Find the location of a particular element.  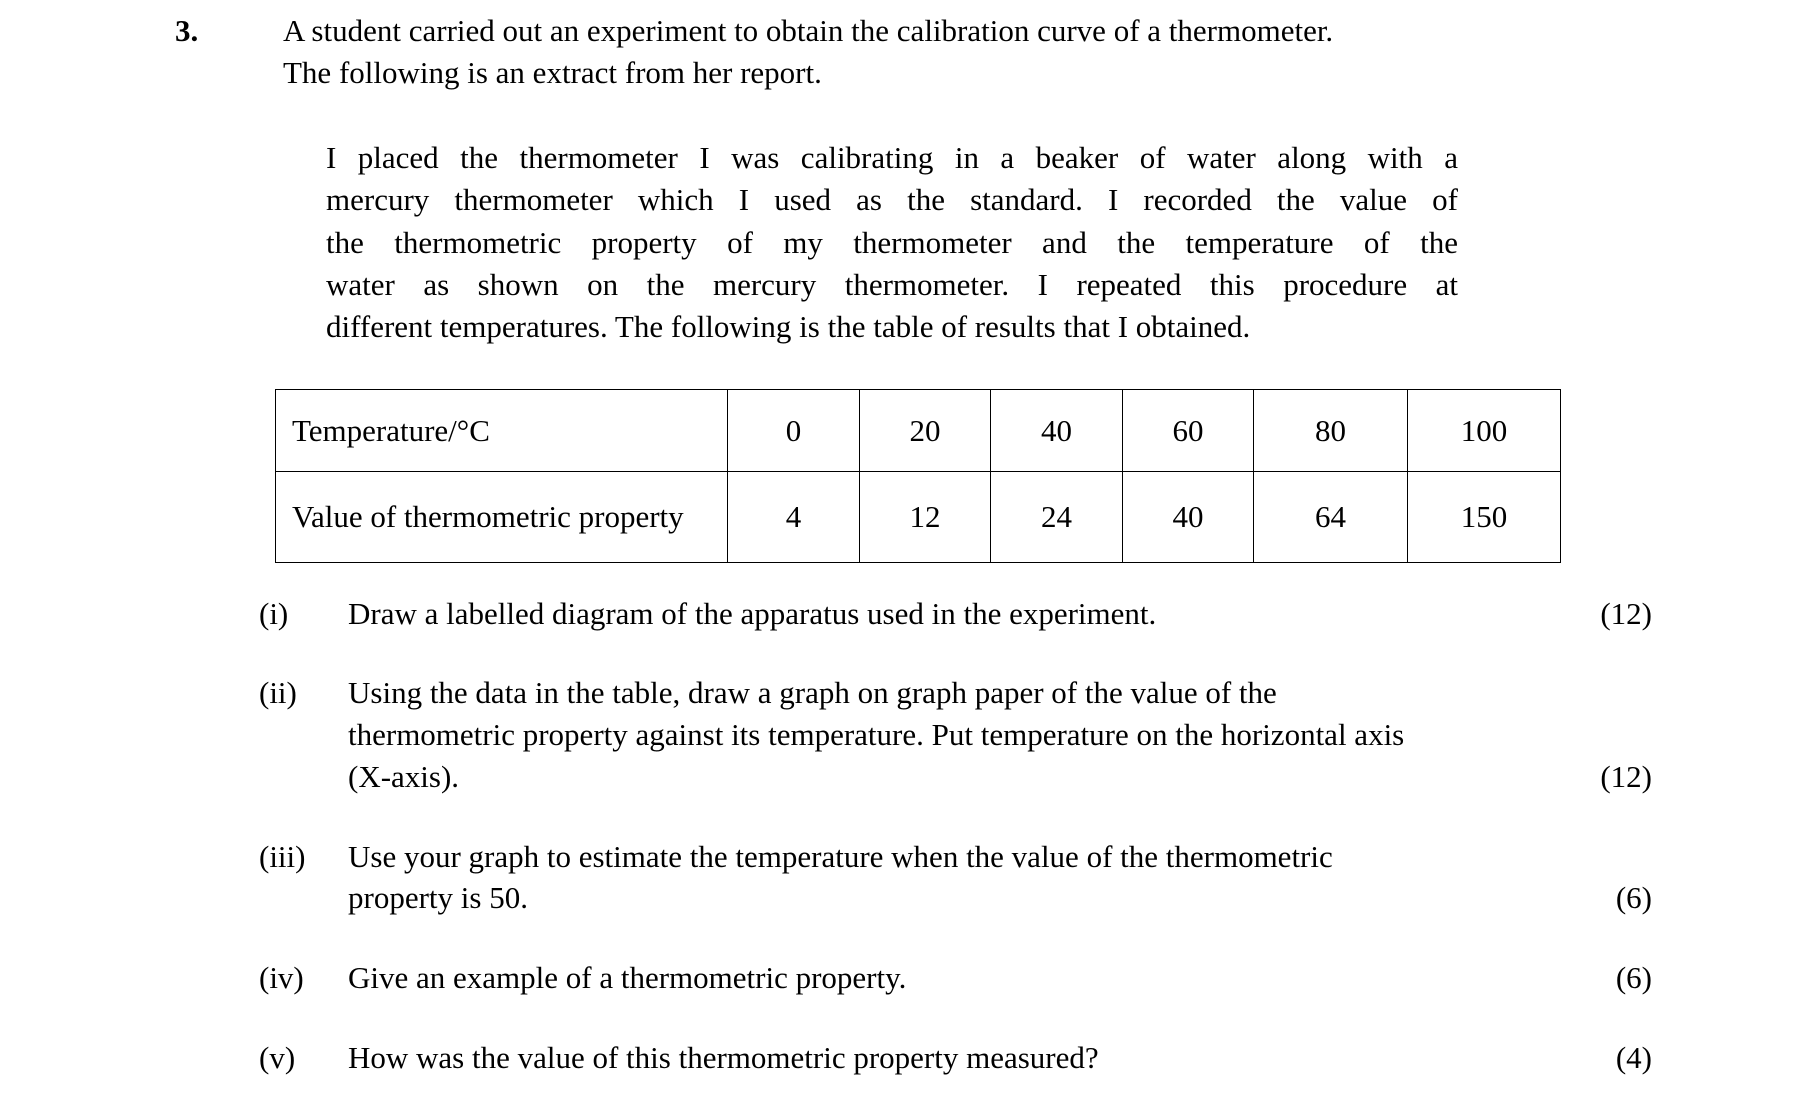

table-row: Temperature/°C 0 20 40 60 80 100 is located at coordinates (918, 430).